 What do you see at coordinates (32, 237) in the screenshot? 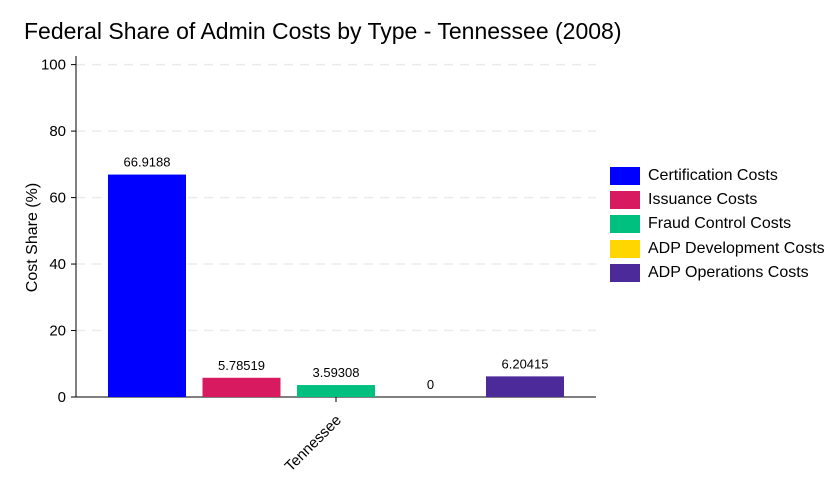
I see `y-axis-title: Cost Share (%)` at bounding box center [32, 237].